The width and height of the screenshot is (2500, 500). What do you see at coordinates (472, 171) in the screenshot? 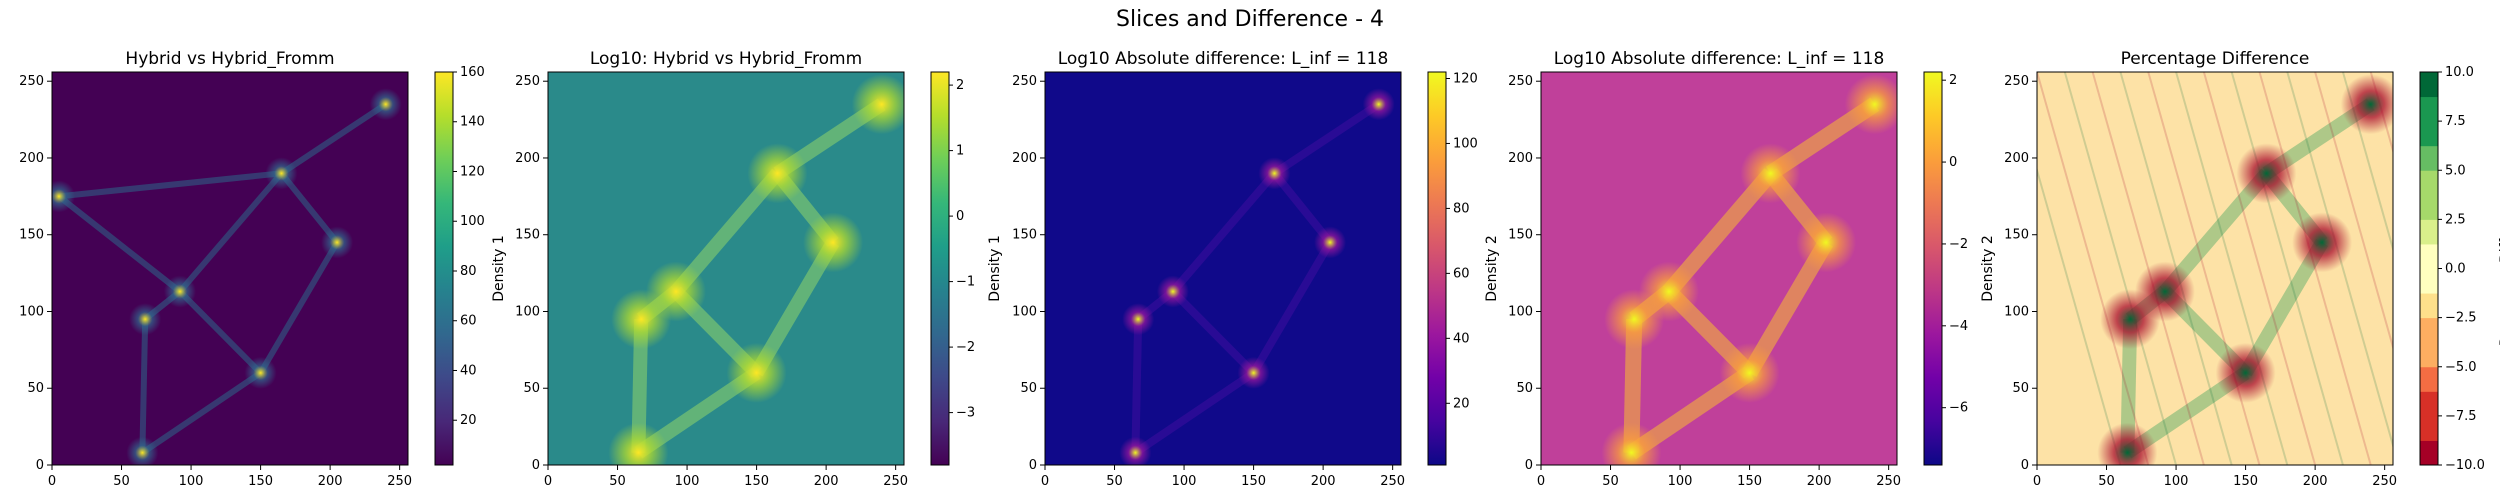
I see `colorbar-tick-label: 120` at bounding box center [472, 171].